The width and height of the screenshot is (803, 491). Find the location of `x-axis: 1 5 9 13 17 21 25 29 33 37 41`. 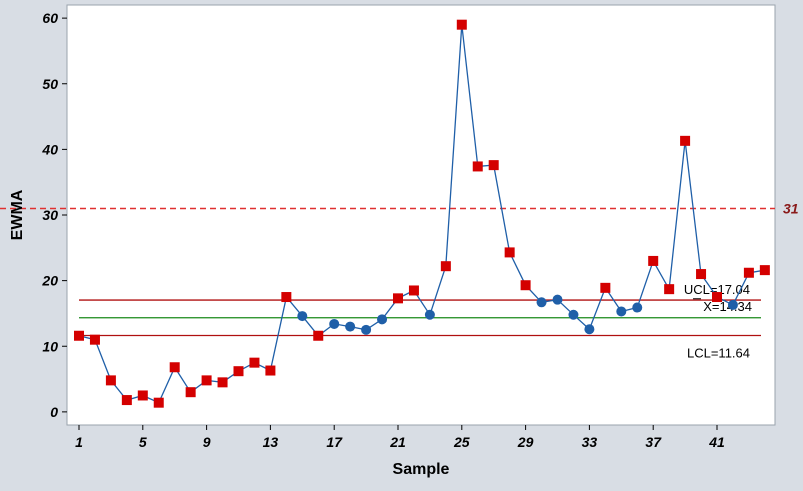

x-axis: 1 5 9 13 17 21 25 29 33 37 41 is located at coordinates (400, 437).